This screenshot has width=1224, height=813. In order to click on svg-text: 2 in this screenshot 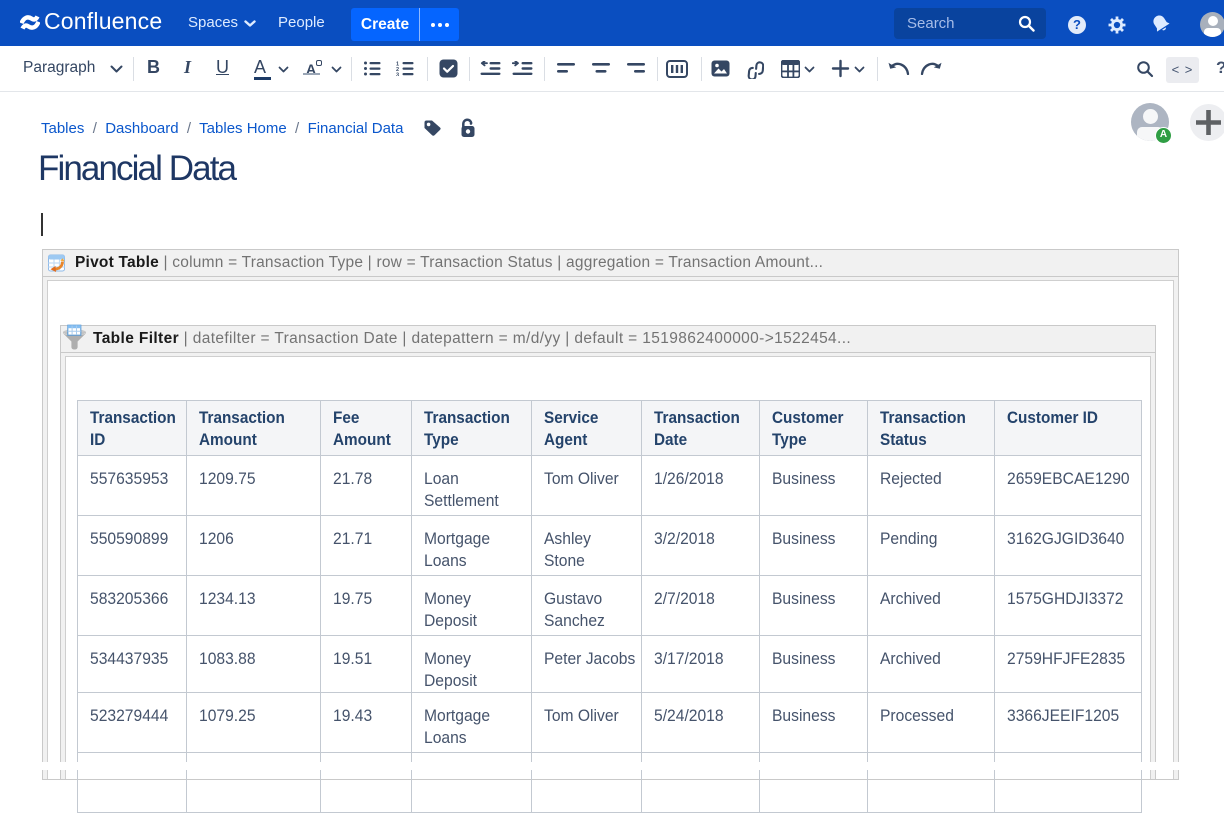, I will do `click(397, 70)`.